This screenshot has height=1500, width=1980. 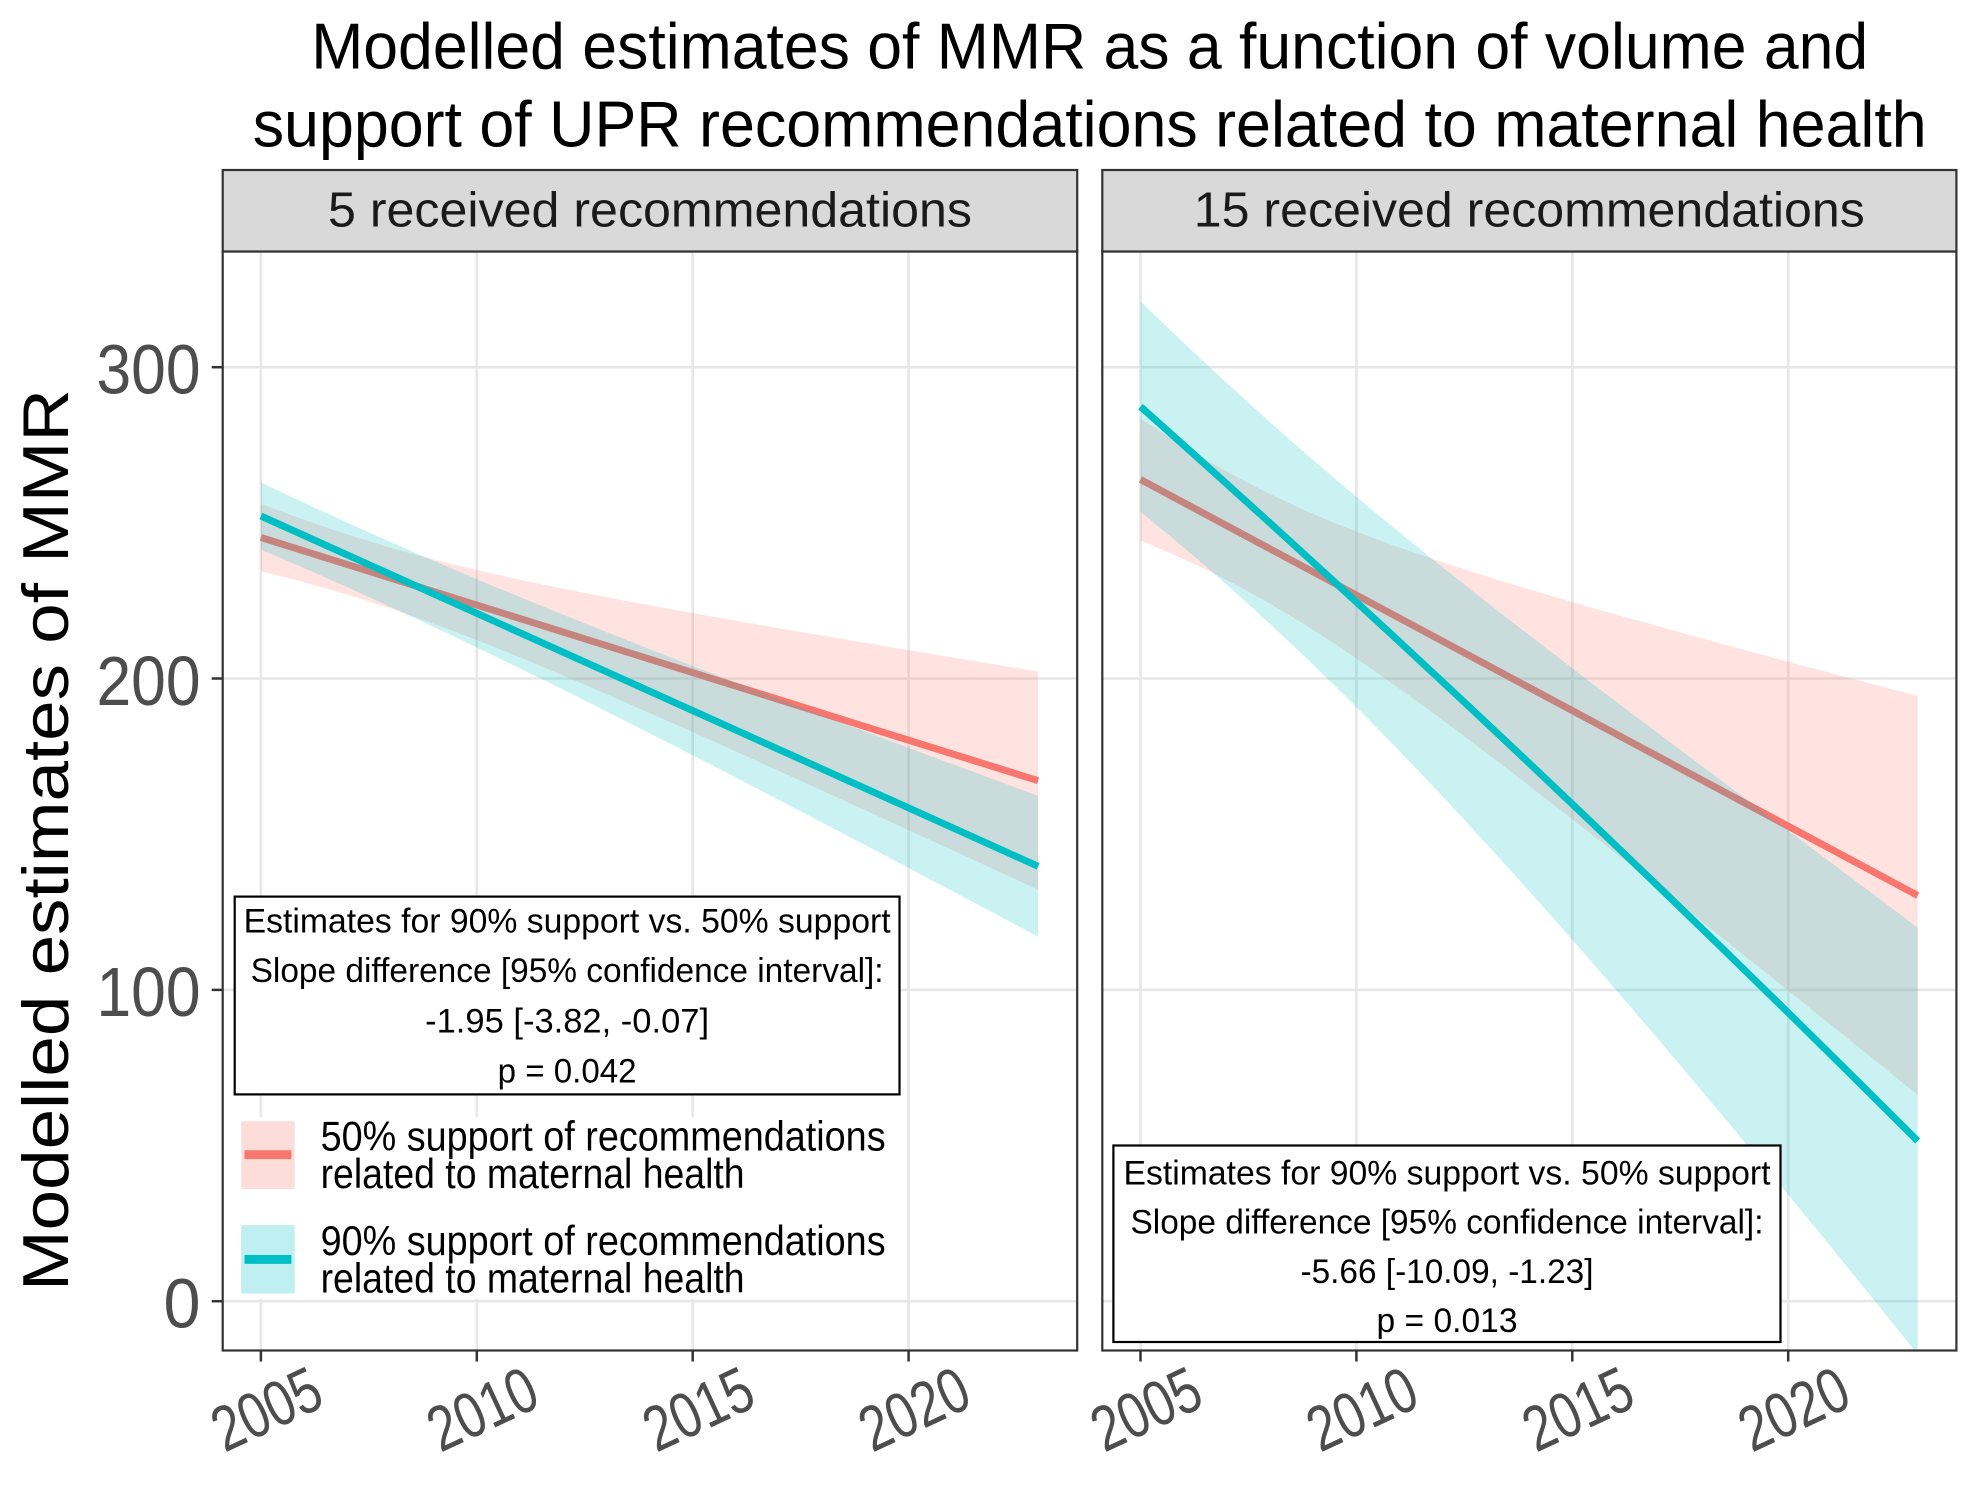 I want to click on svg-text: -1.95 [-3.82, -0.07], so click(x=567, y=1022).